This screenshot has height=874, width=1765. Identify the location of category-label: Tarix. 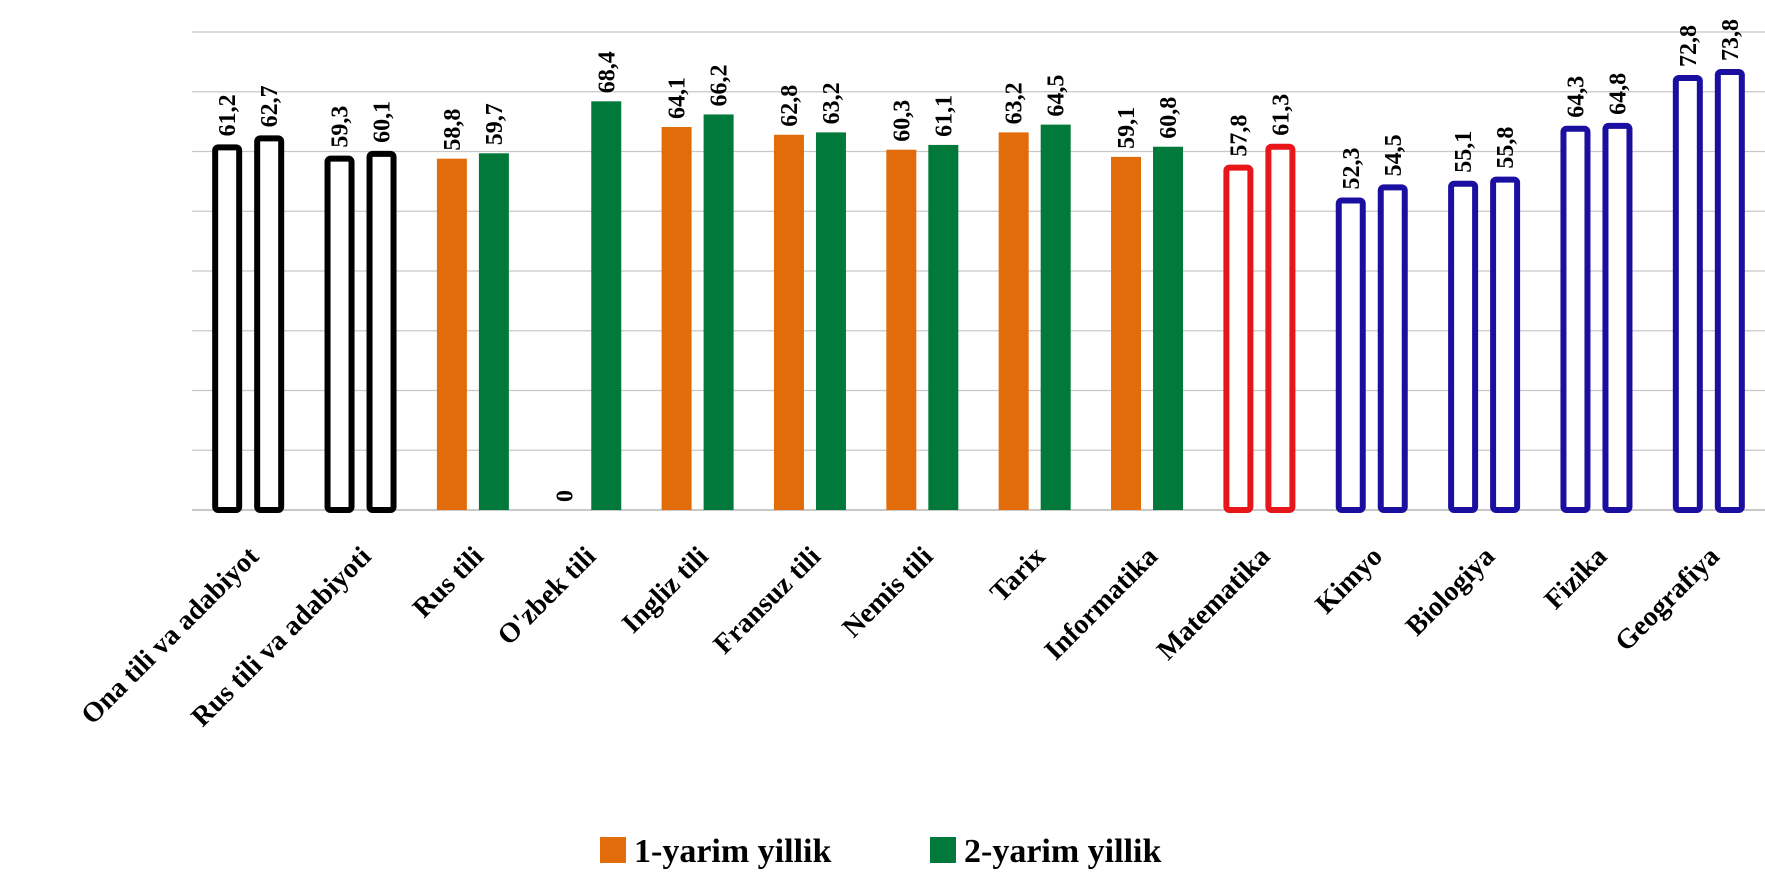
(1017, 574).